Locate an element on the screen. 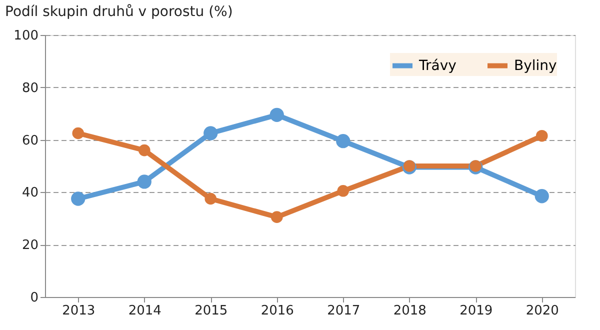  x-tick-label: 2017 is located at coordinates (343, 311).